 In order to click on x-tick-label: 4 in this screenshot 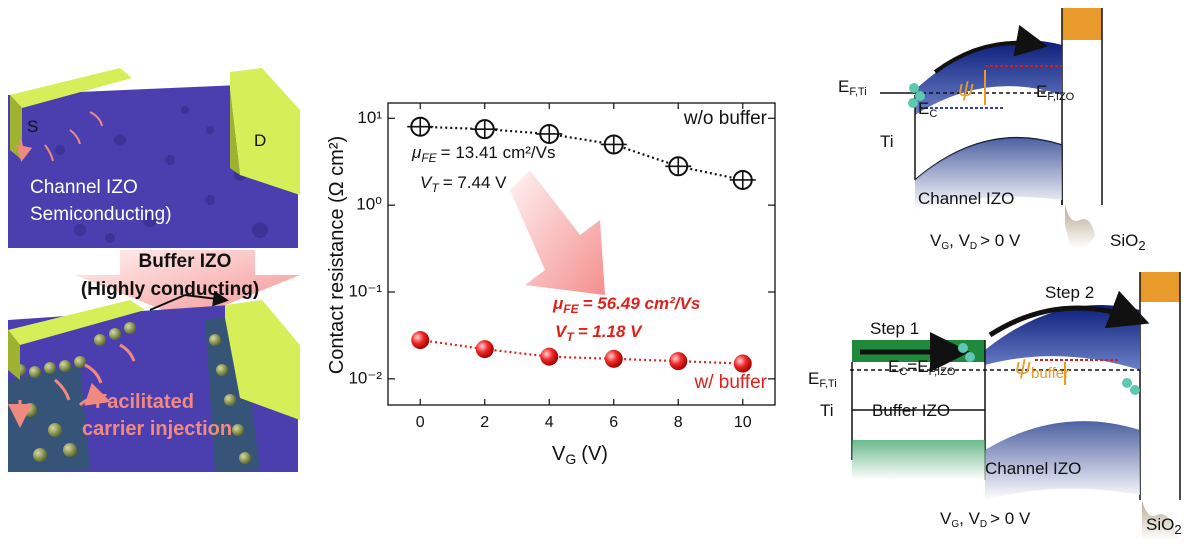, I will do `click(549, 422)`.